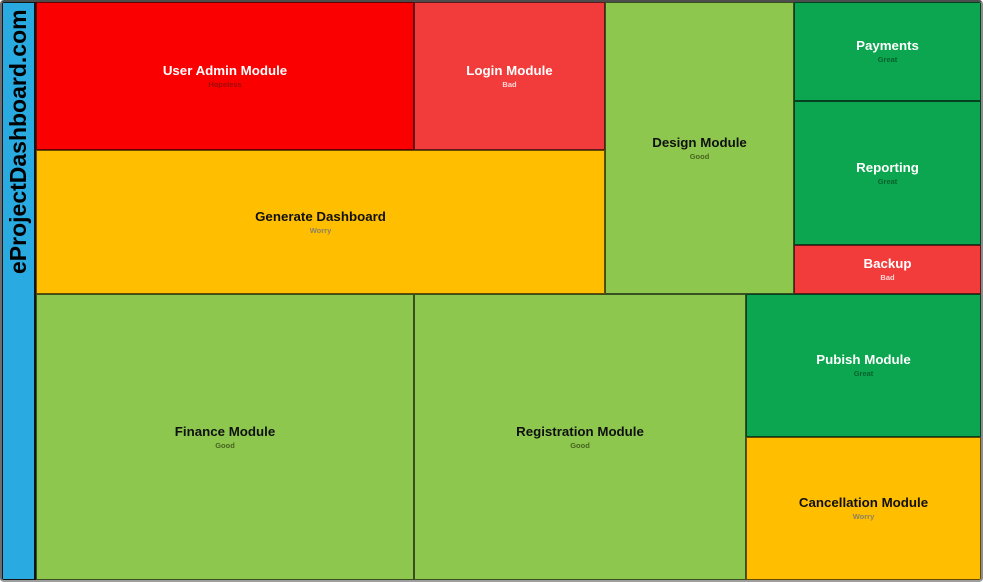 The height and width of the screenshot is (582, 983). What do you see at coordinates (320, 216) in the screenshot?
I see `tile-title: Generate Dashboard` at bounding box center [320, 216].